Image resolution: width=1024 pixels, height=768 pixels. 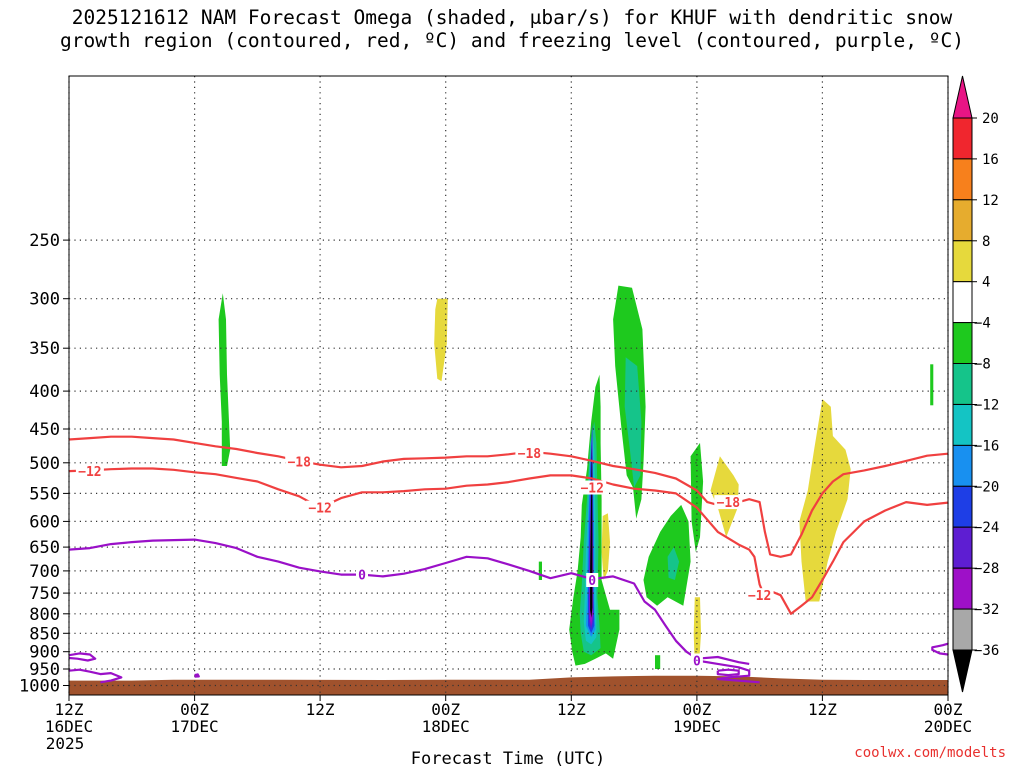 What do you see at coordinates (986, 446) in the screenshot?
I see `colorbar-label-8: −16` at bounding box center [986, 446].